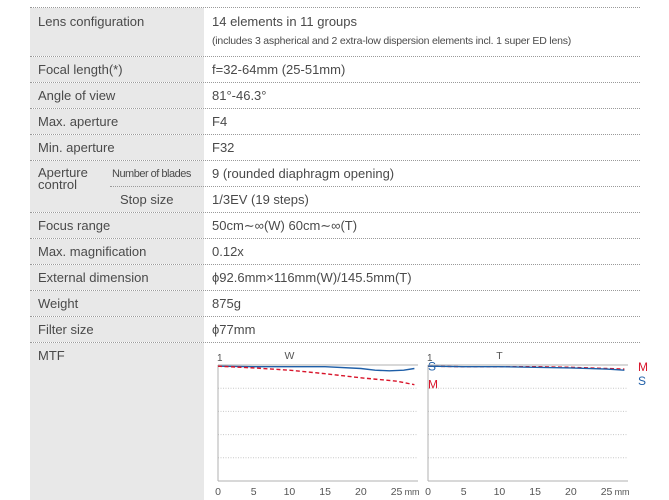 The width and height of the screenshot is (669, 500). Describe the element at coordinates (226, 303) in the screenshot. I see `weight-value: 875g` at that location.